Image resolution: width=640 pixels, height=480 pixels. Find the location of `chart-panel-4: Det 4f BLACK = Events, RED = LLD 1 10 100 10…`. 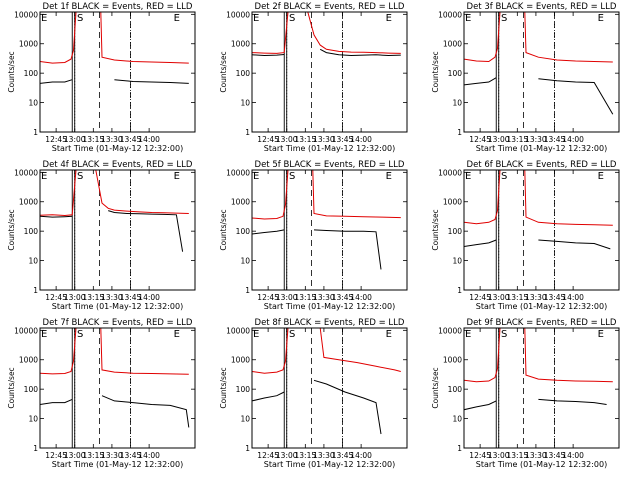

chart-panel-4: Det 4f BLACK = Events, RED = LLD 1 10 100 10… is located at coordinates (101, 235).